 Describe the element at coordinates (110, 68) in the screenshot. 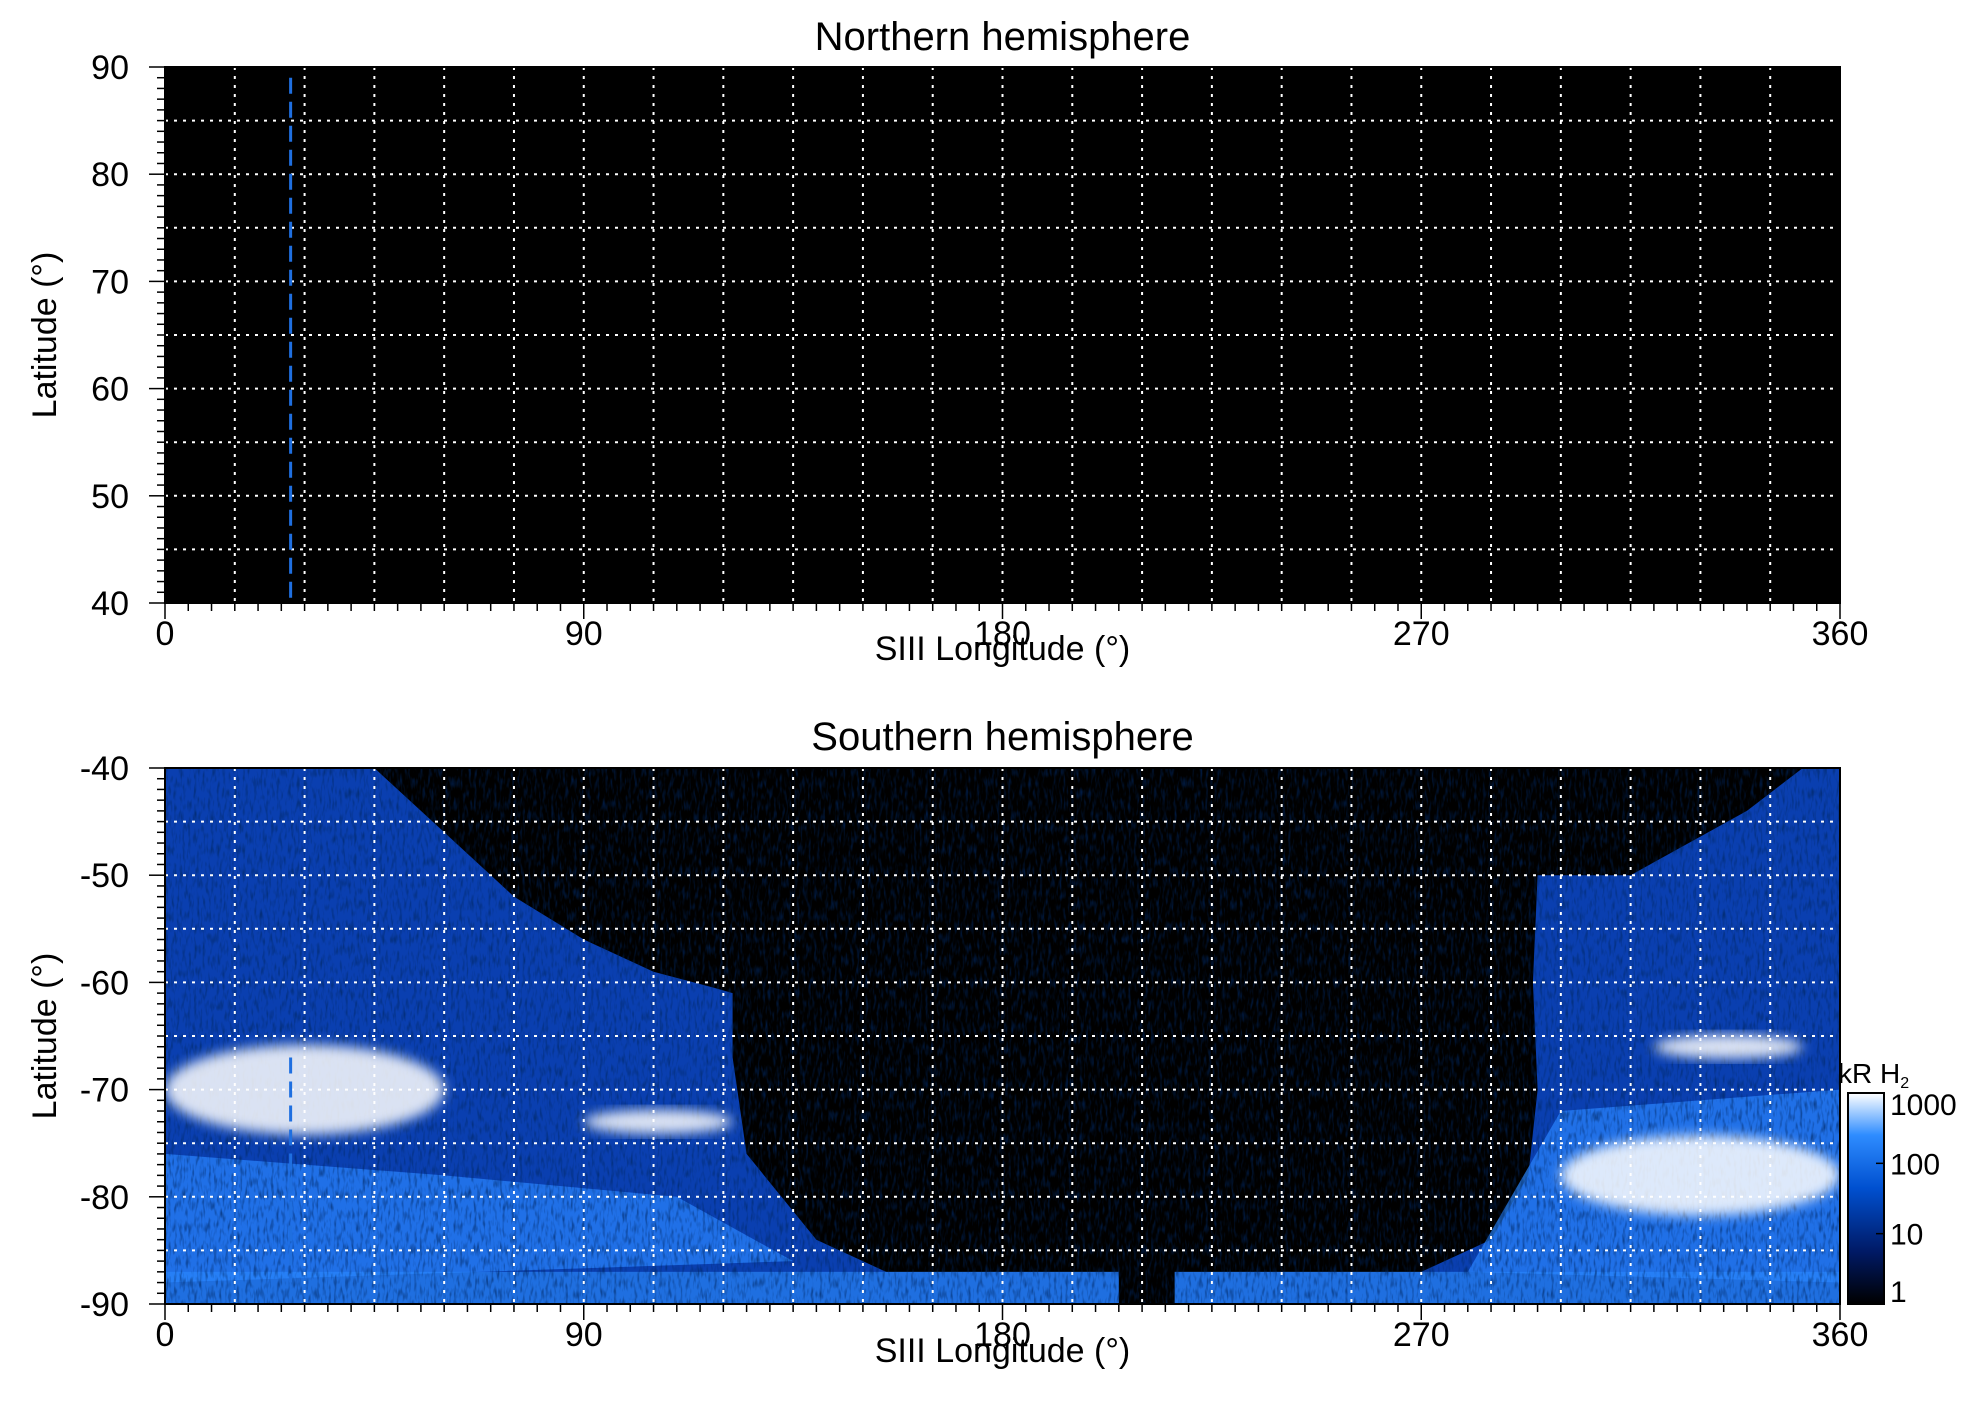

I see `y-tick-label: 90` at that location.